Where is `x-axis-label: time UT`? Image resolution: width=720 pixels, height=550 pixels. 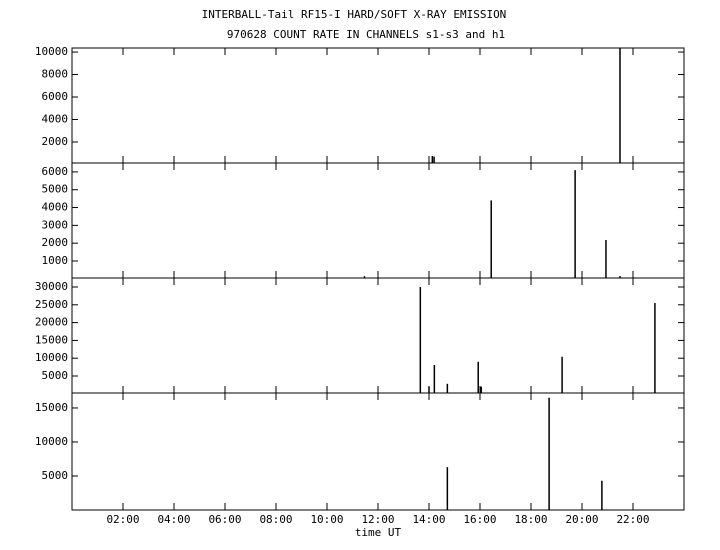 x-axis-label: time UT is located at coordinates (378, 532).